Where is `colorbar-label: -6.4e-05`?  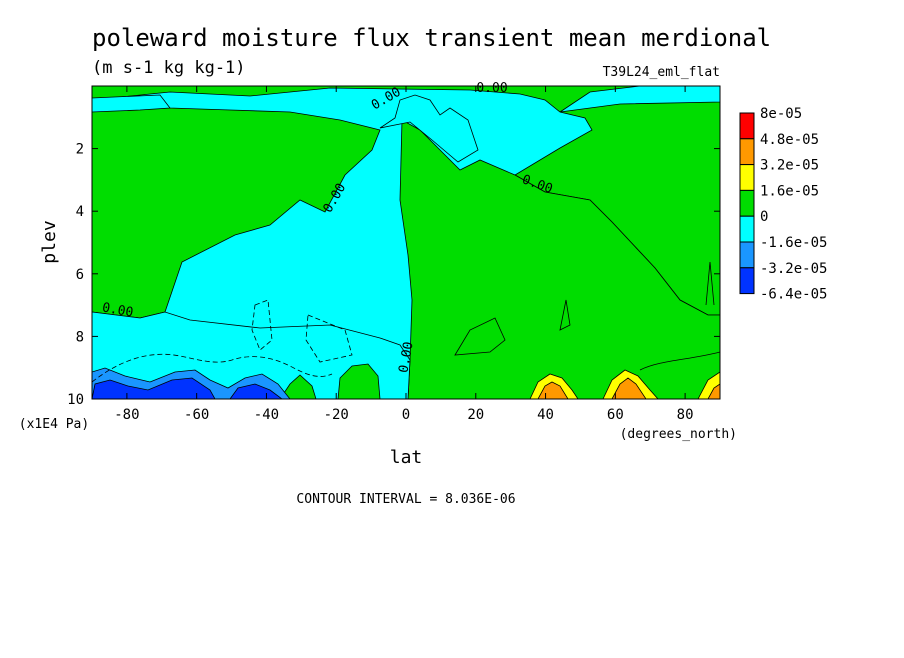 colorbar-label: -6.4e-05 is located at coordinates (793, 295).